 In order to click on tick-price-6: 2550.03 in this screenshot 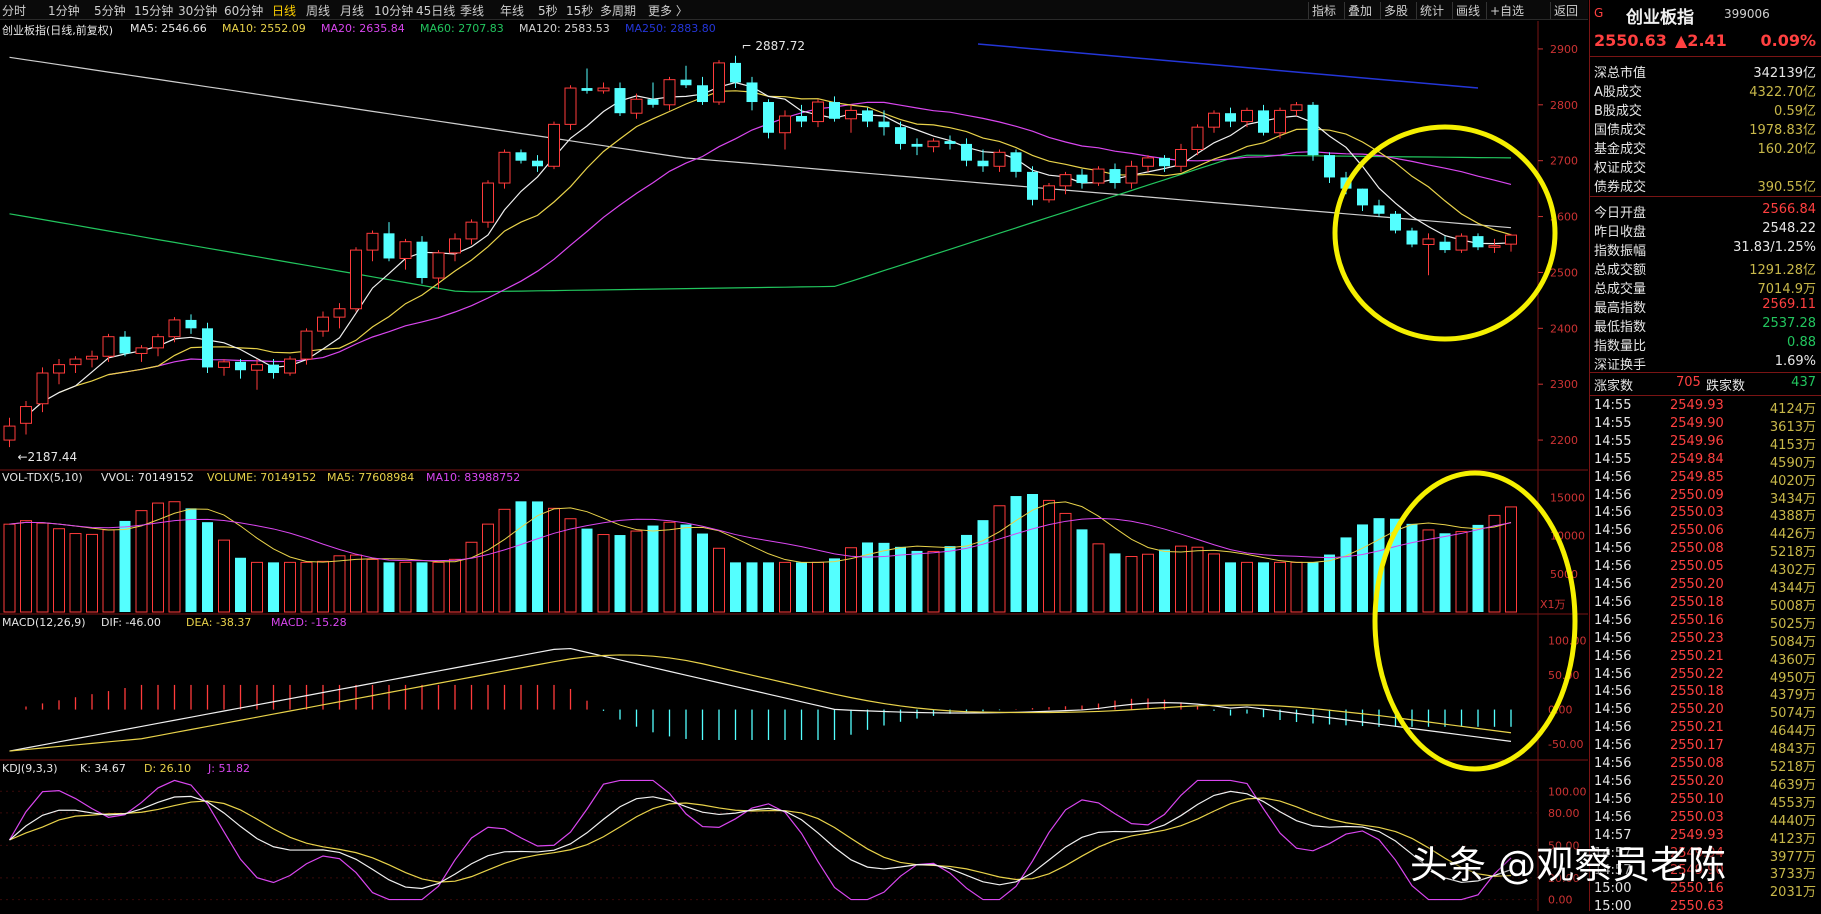, I will do `click(1697, 513)`.